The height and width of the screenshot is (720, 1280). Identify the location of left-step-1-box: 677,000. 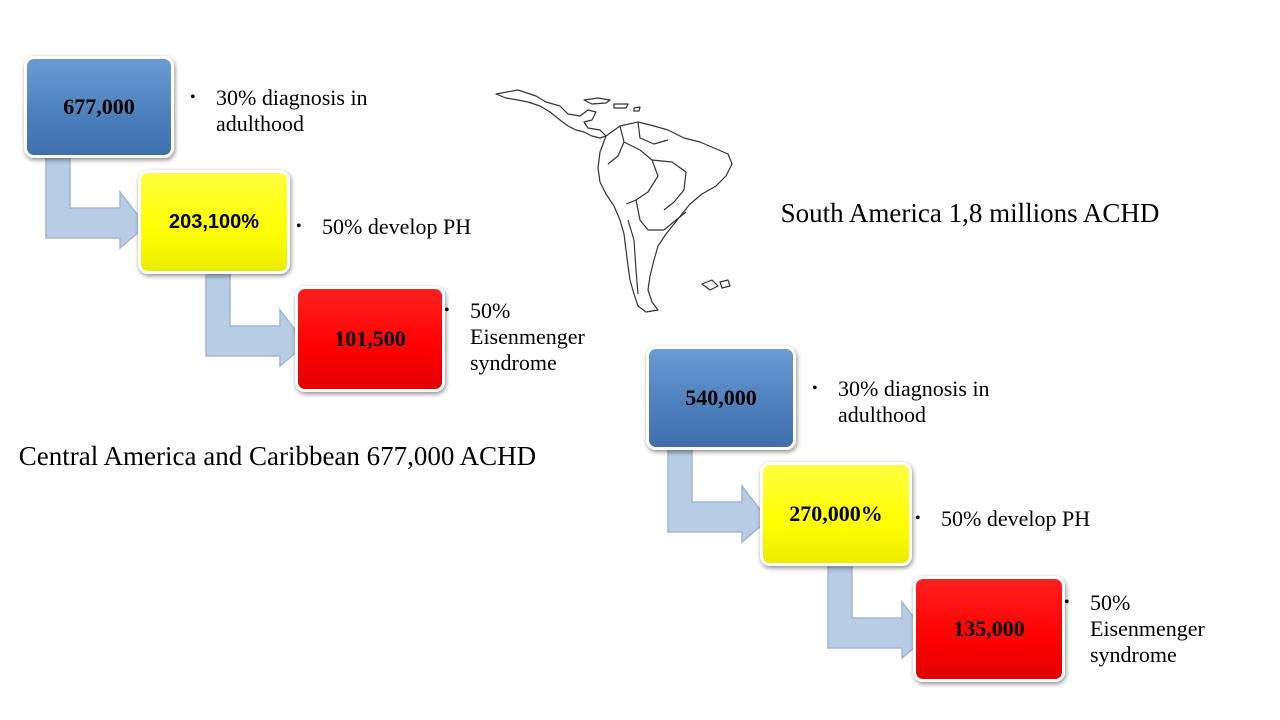
(99, 107).